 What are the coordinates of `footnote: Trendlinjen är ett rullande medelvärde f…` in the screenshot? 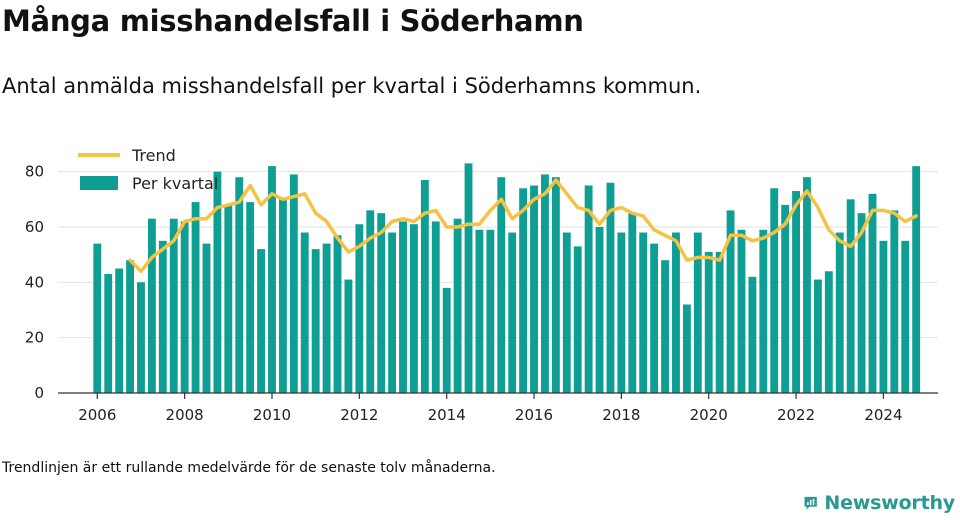 It's located at (249, 468).